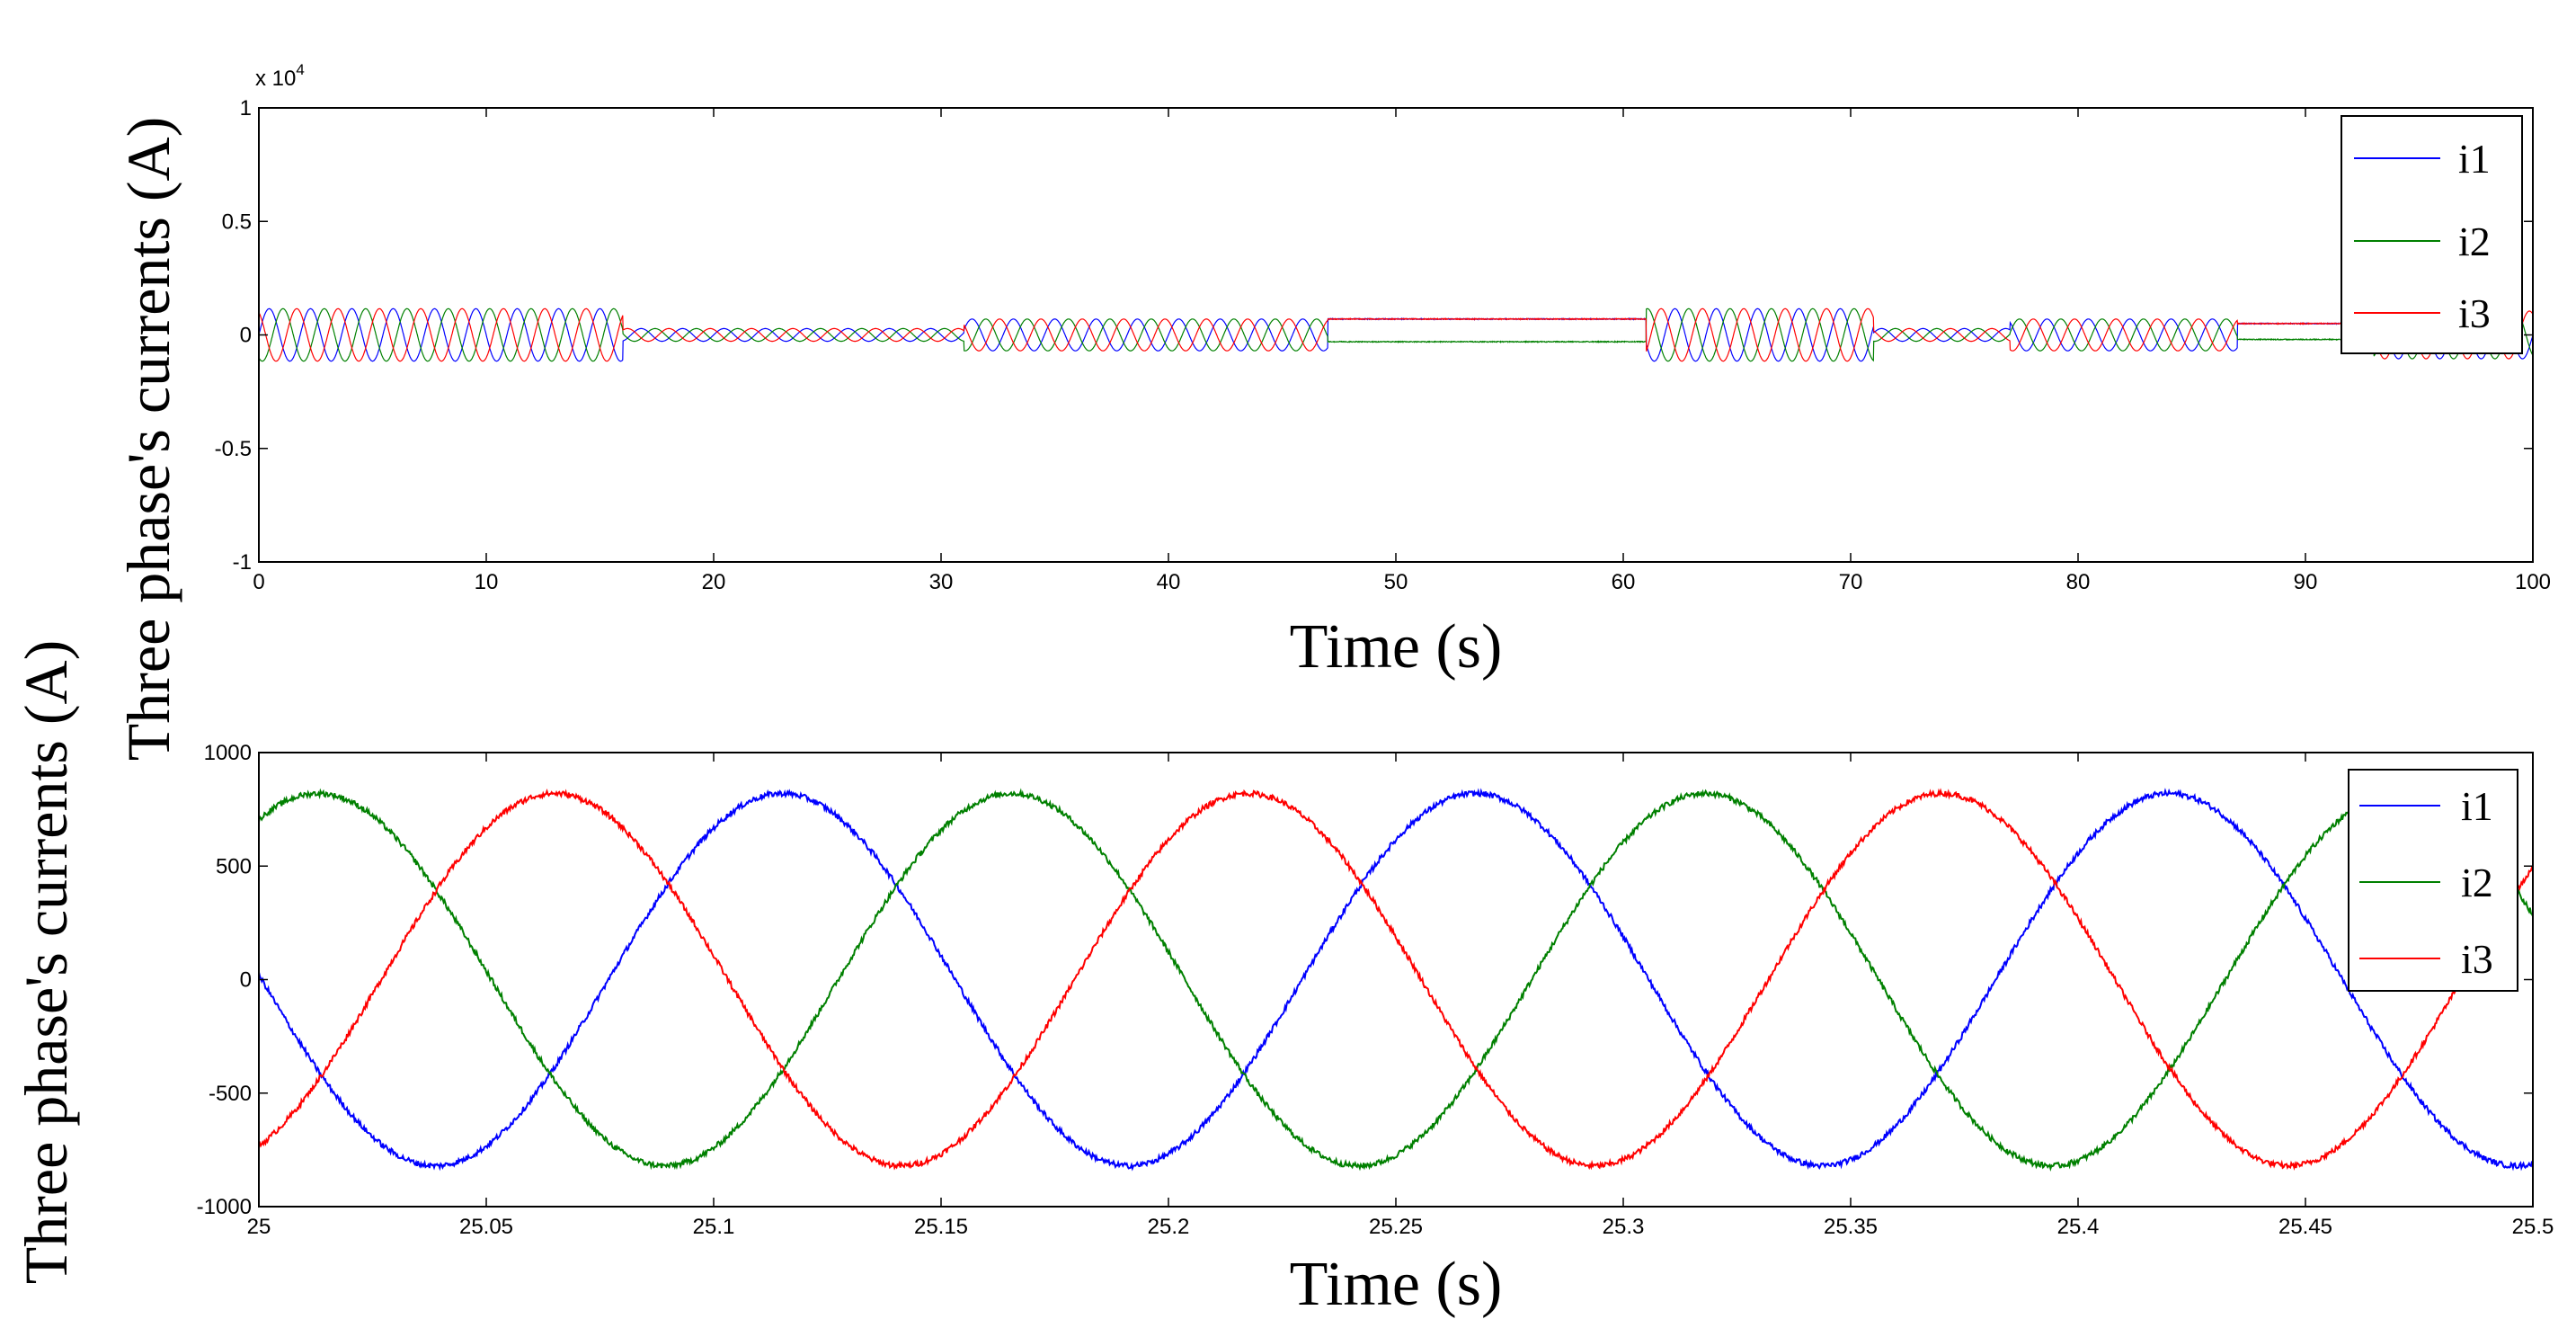 This screenshot has height=1337, width=2576. What do you see at coordinates (2078, 582) in the screenshot?
I see `top-x-tick-label: 80` at bounding box center [2078, 582].